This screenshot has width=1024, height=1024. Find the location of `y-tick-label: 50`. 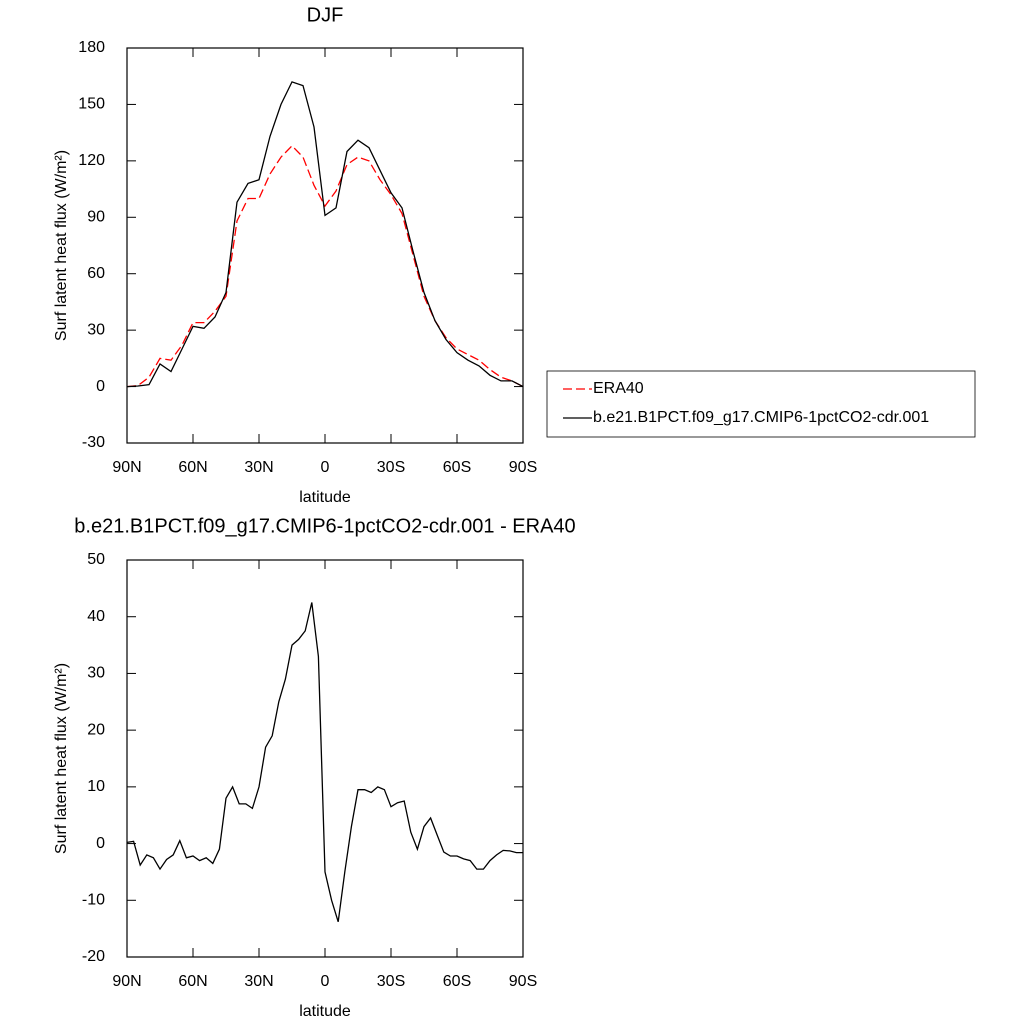

y-tick-label: 50 is located at coordinates (96, 559).